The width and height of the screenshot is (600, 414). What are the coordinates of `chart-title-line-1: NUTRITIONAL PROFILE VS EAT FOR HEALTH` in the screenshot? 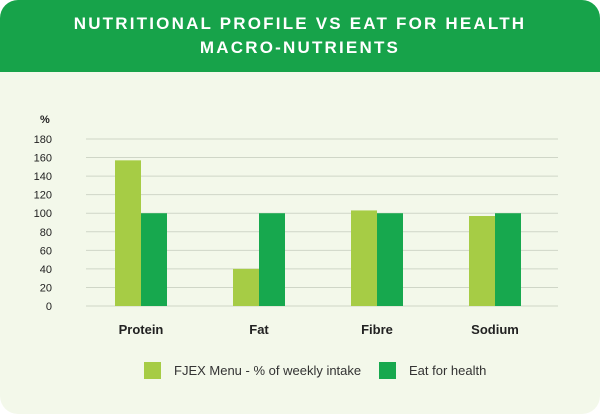 It's located at (300, 23).